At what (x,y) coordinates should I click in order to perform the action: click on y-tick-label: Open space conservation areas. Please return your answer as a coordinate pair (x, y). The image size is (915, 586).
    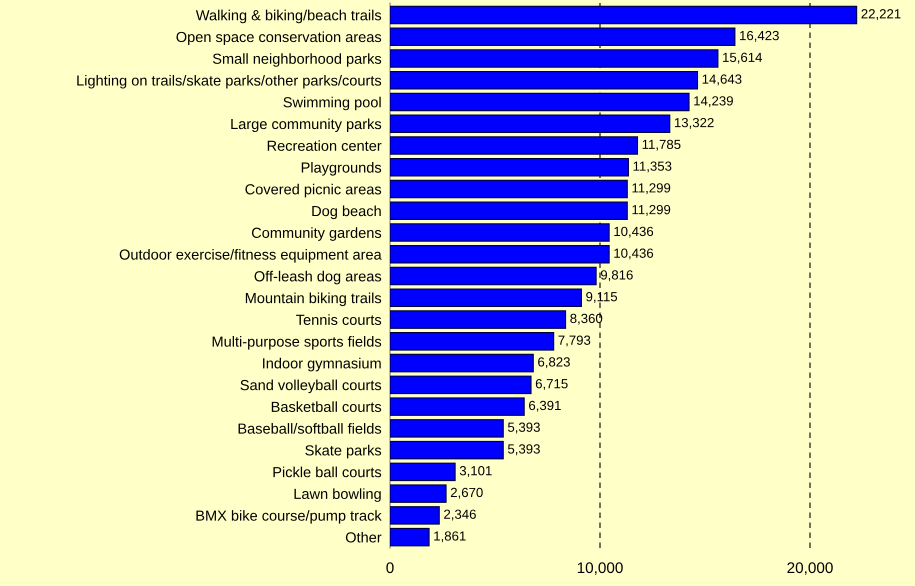
    Looking at the image, I should click on (279, 38).